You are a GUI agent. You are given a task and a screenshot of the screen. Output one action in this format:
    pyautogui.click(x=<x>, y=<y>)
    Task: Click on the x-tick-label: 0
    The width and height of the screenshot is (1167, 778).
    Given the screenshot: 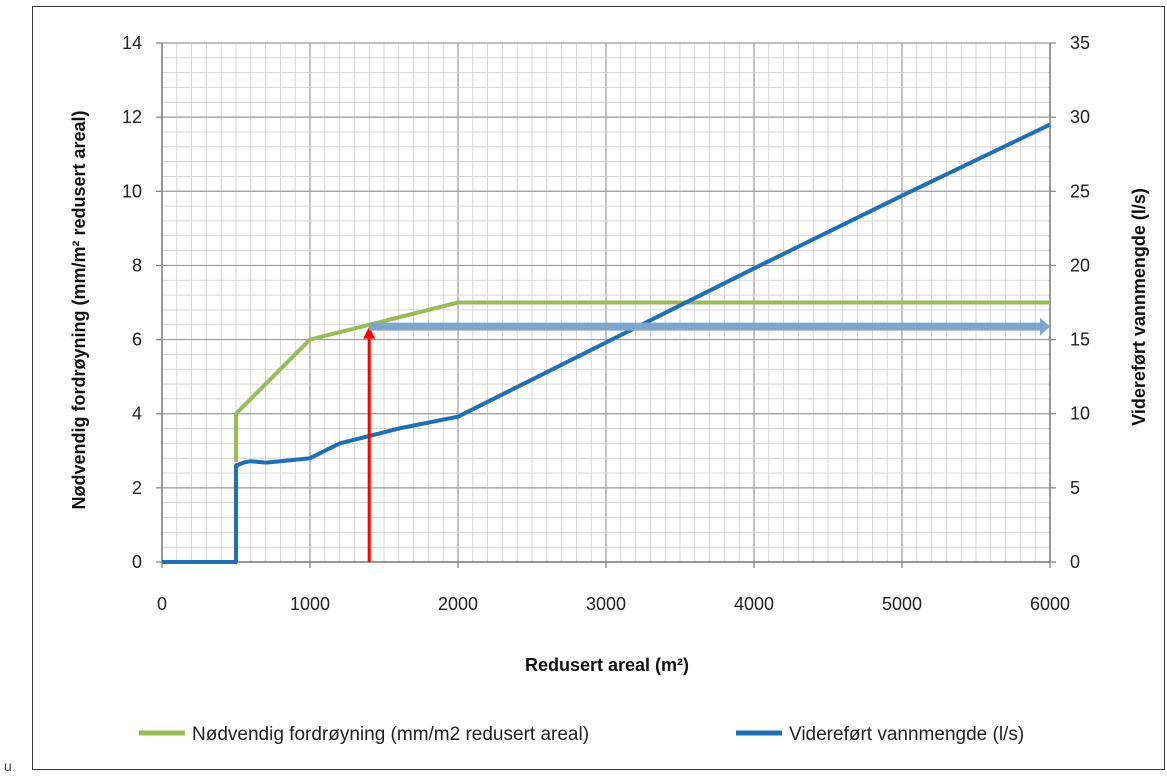 What is the action you would take?
    pyautogui.click(x=162, y=604)
    